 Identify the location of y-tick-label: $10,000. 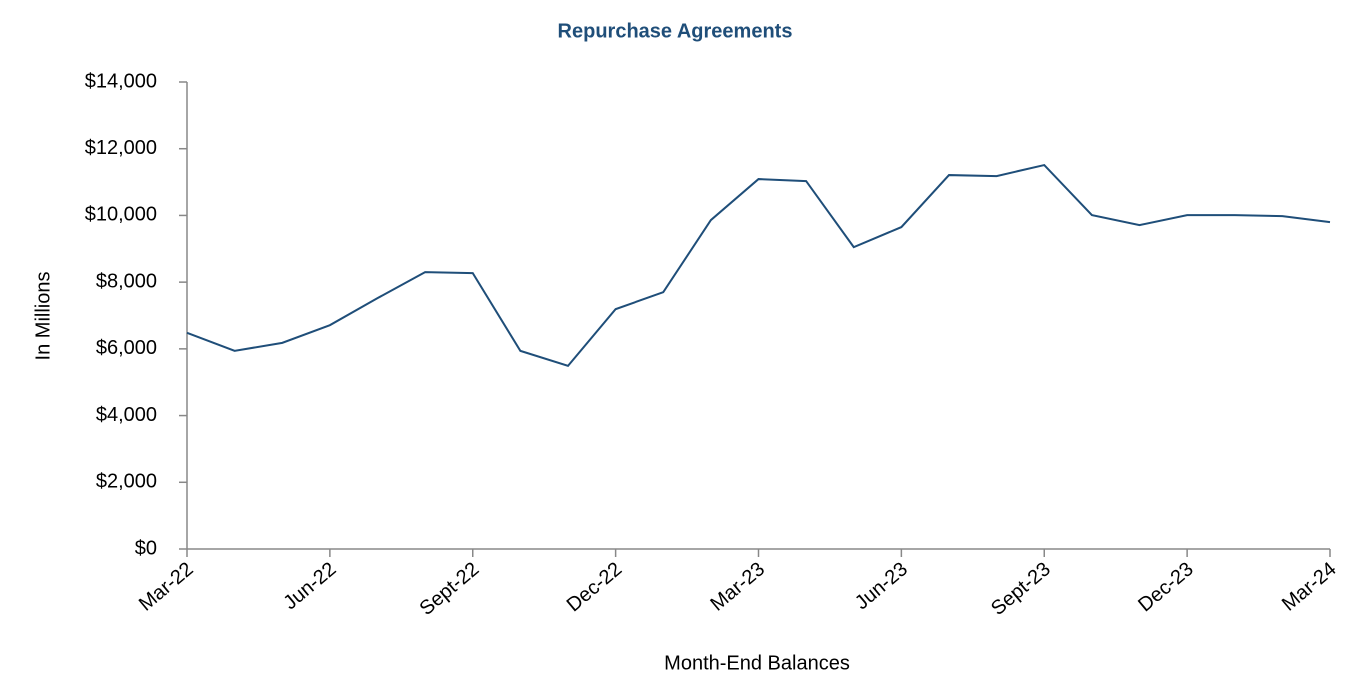
(121, 215).